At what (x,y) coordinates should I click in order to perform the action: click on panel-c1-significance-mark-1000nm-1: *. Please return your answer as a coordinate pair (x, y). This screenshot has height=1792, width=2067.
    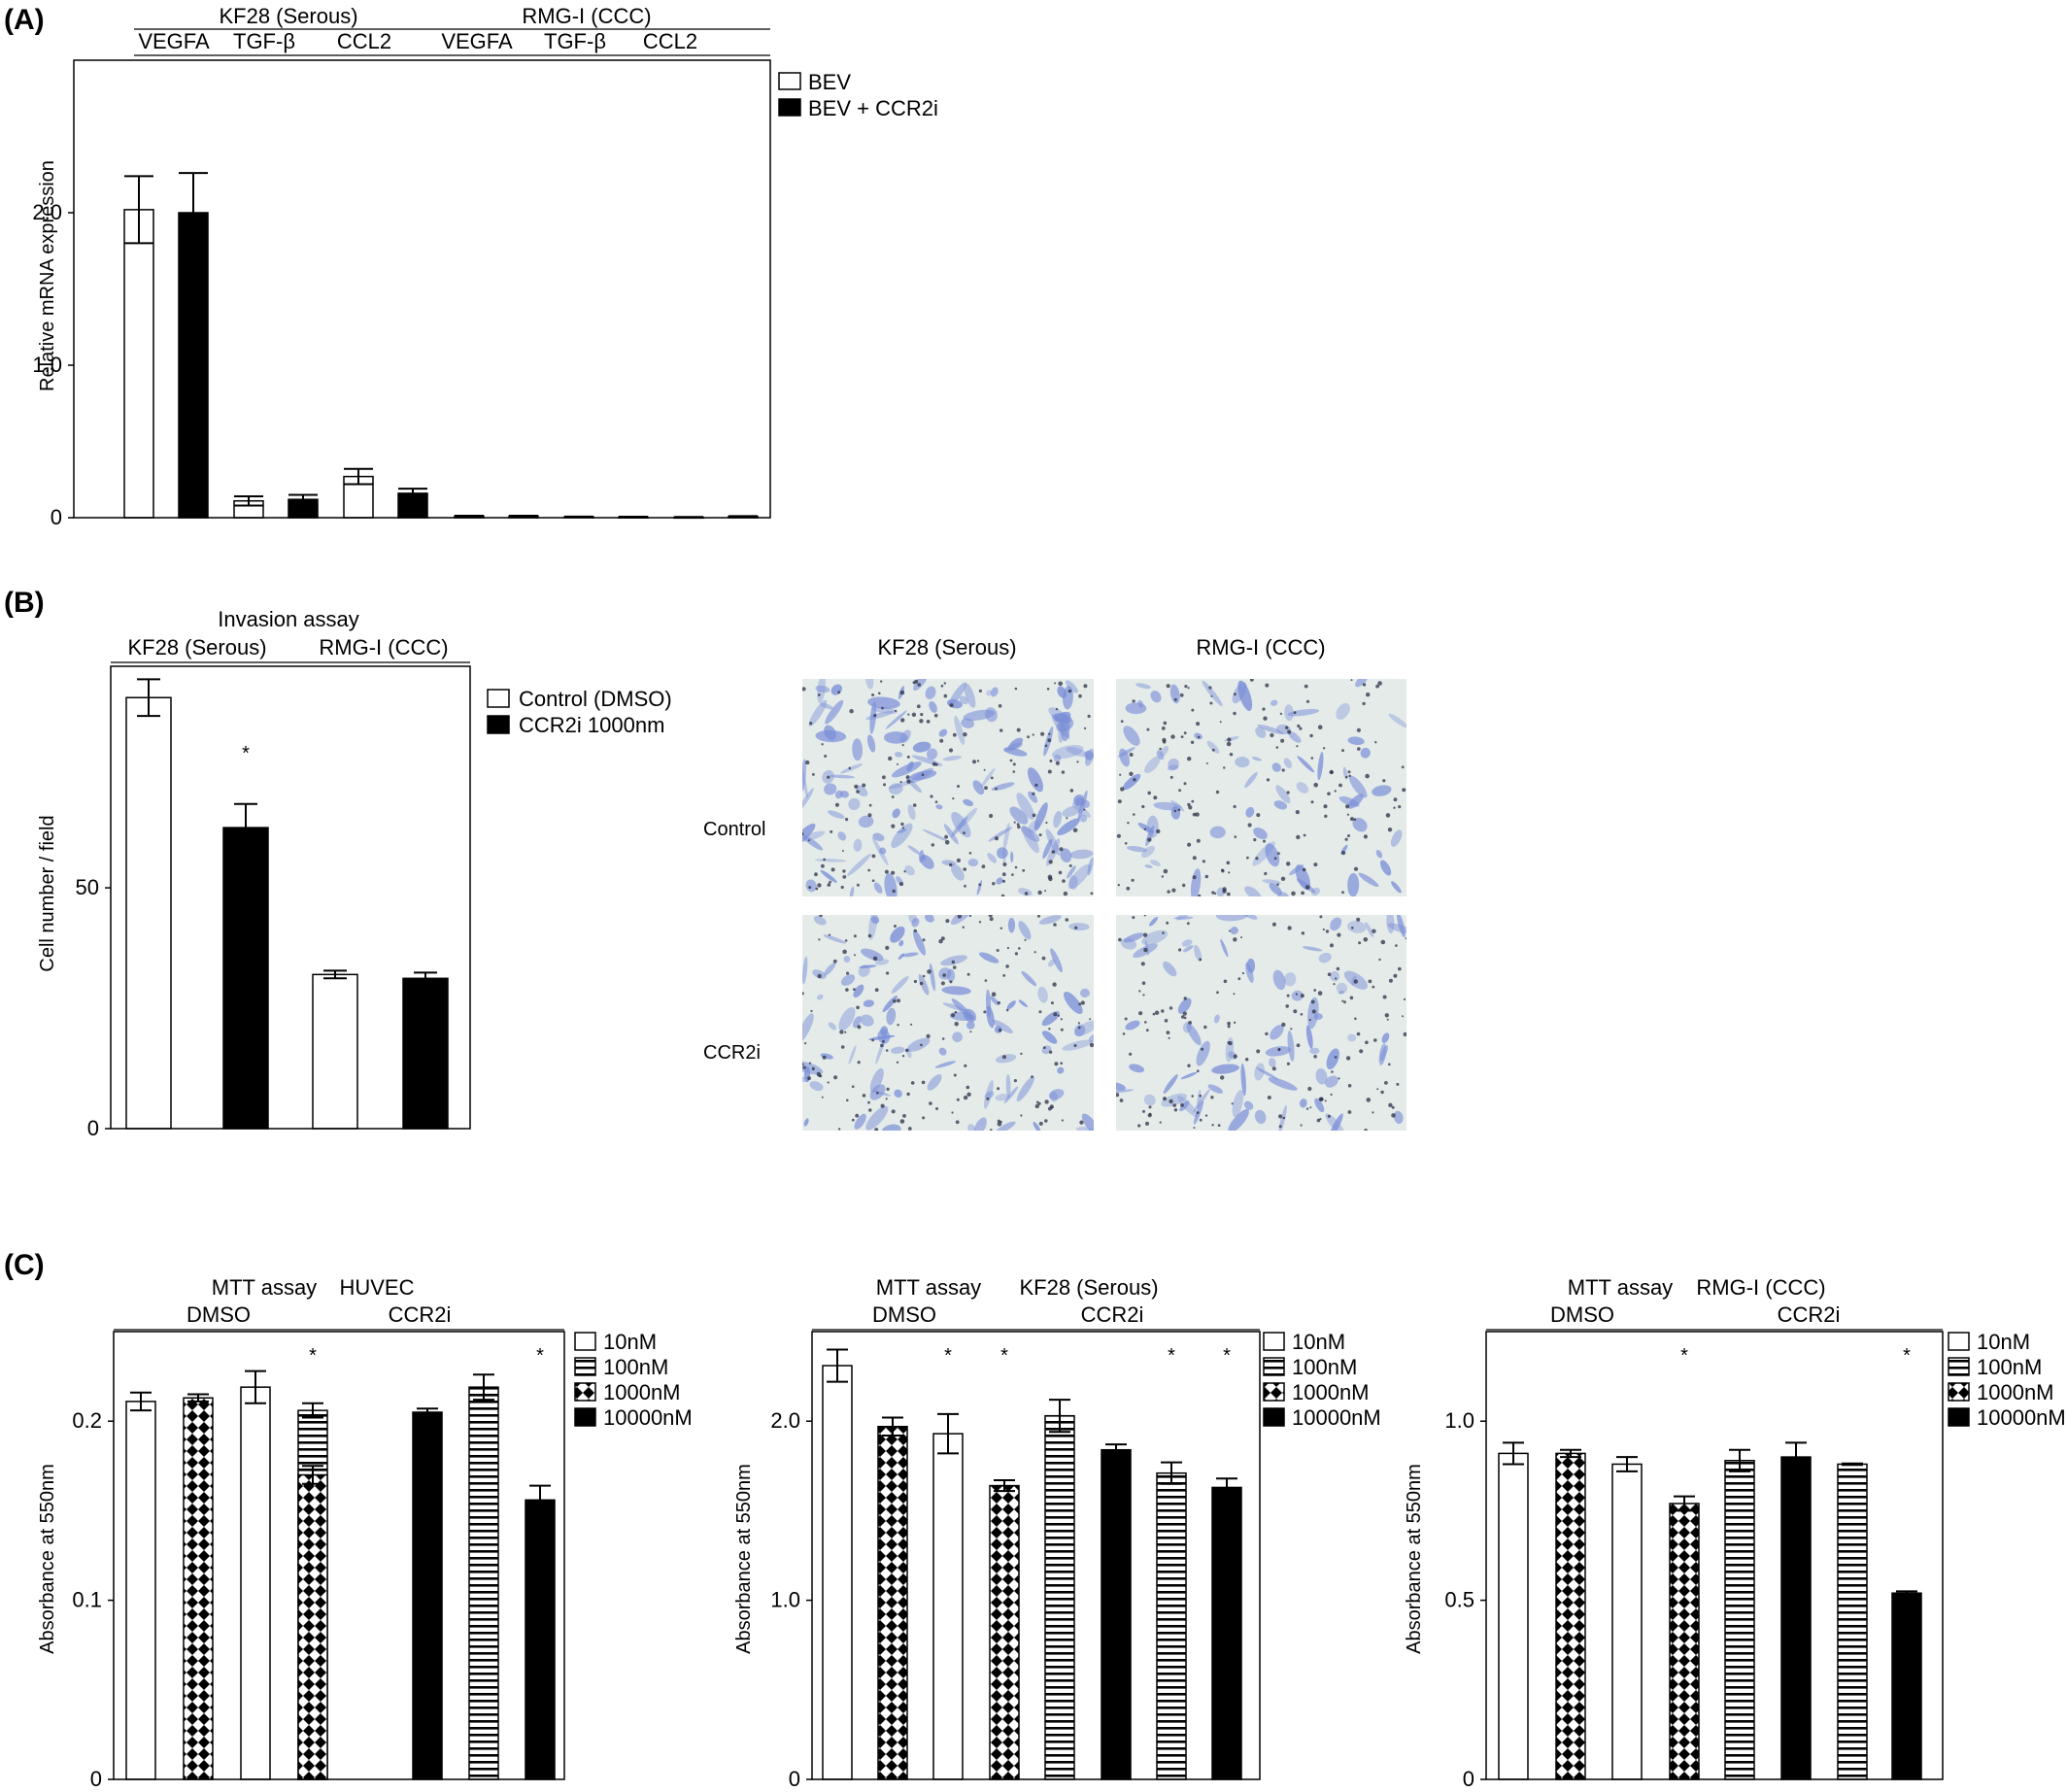
    Looking at the image, I should click on (313, 1356).